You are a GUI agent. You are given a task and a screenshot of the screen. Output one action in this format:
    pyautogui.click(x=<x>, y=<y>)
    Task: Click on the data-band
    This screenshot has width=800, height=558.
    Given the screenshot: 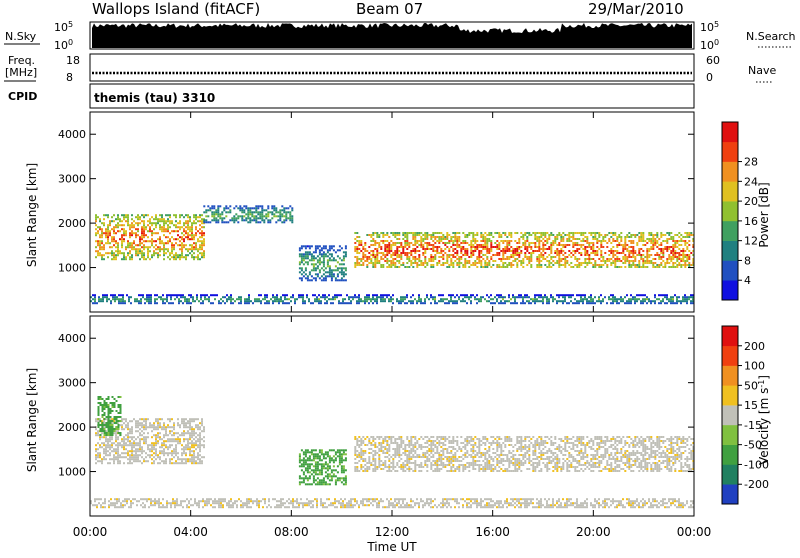 What is the action you would take?
    pyautogui.click(x=524, y=454)
    